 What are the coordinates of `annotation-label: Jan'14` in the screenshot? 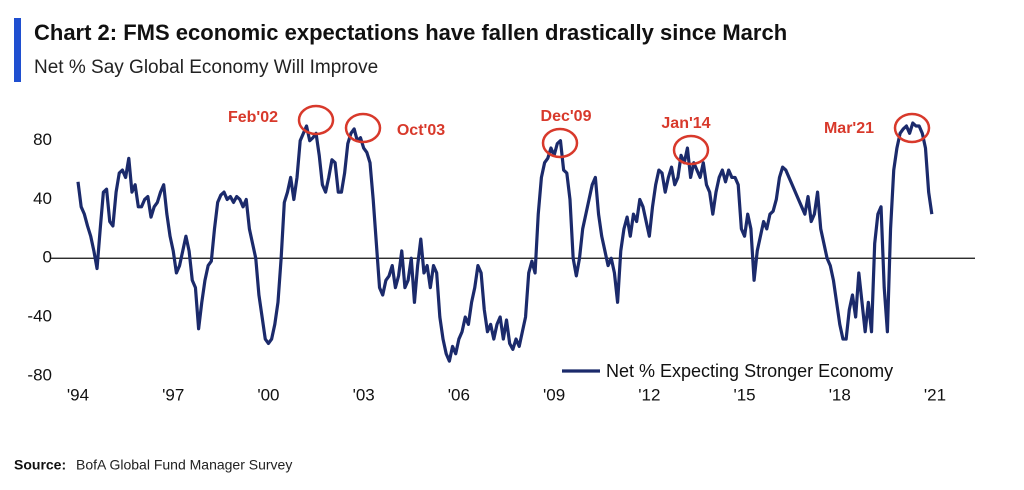 It's located at (685, 123).